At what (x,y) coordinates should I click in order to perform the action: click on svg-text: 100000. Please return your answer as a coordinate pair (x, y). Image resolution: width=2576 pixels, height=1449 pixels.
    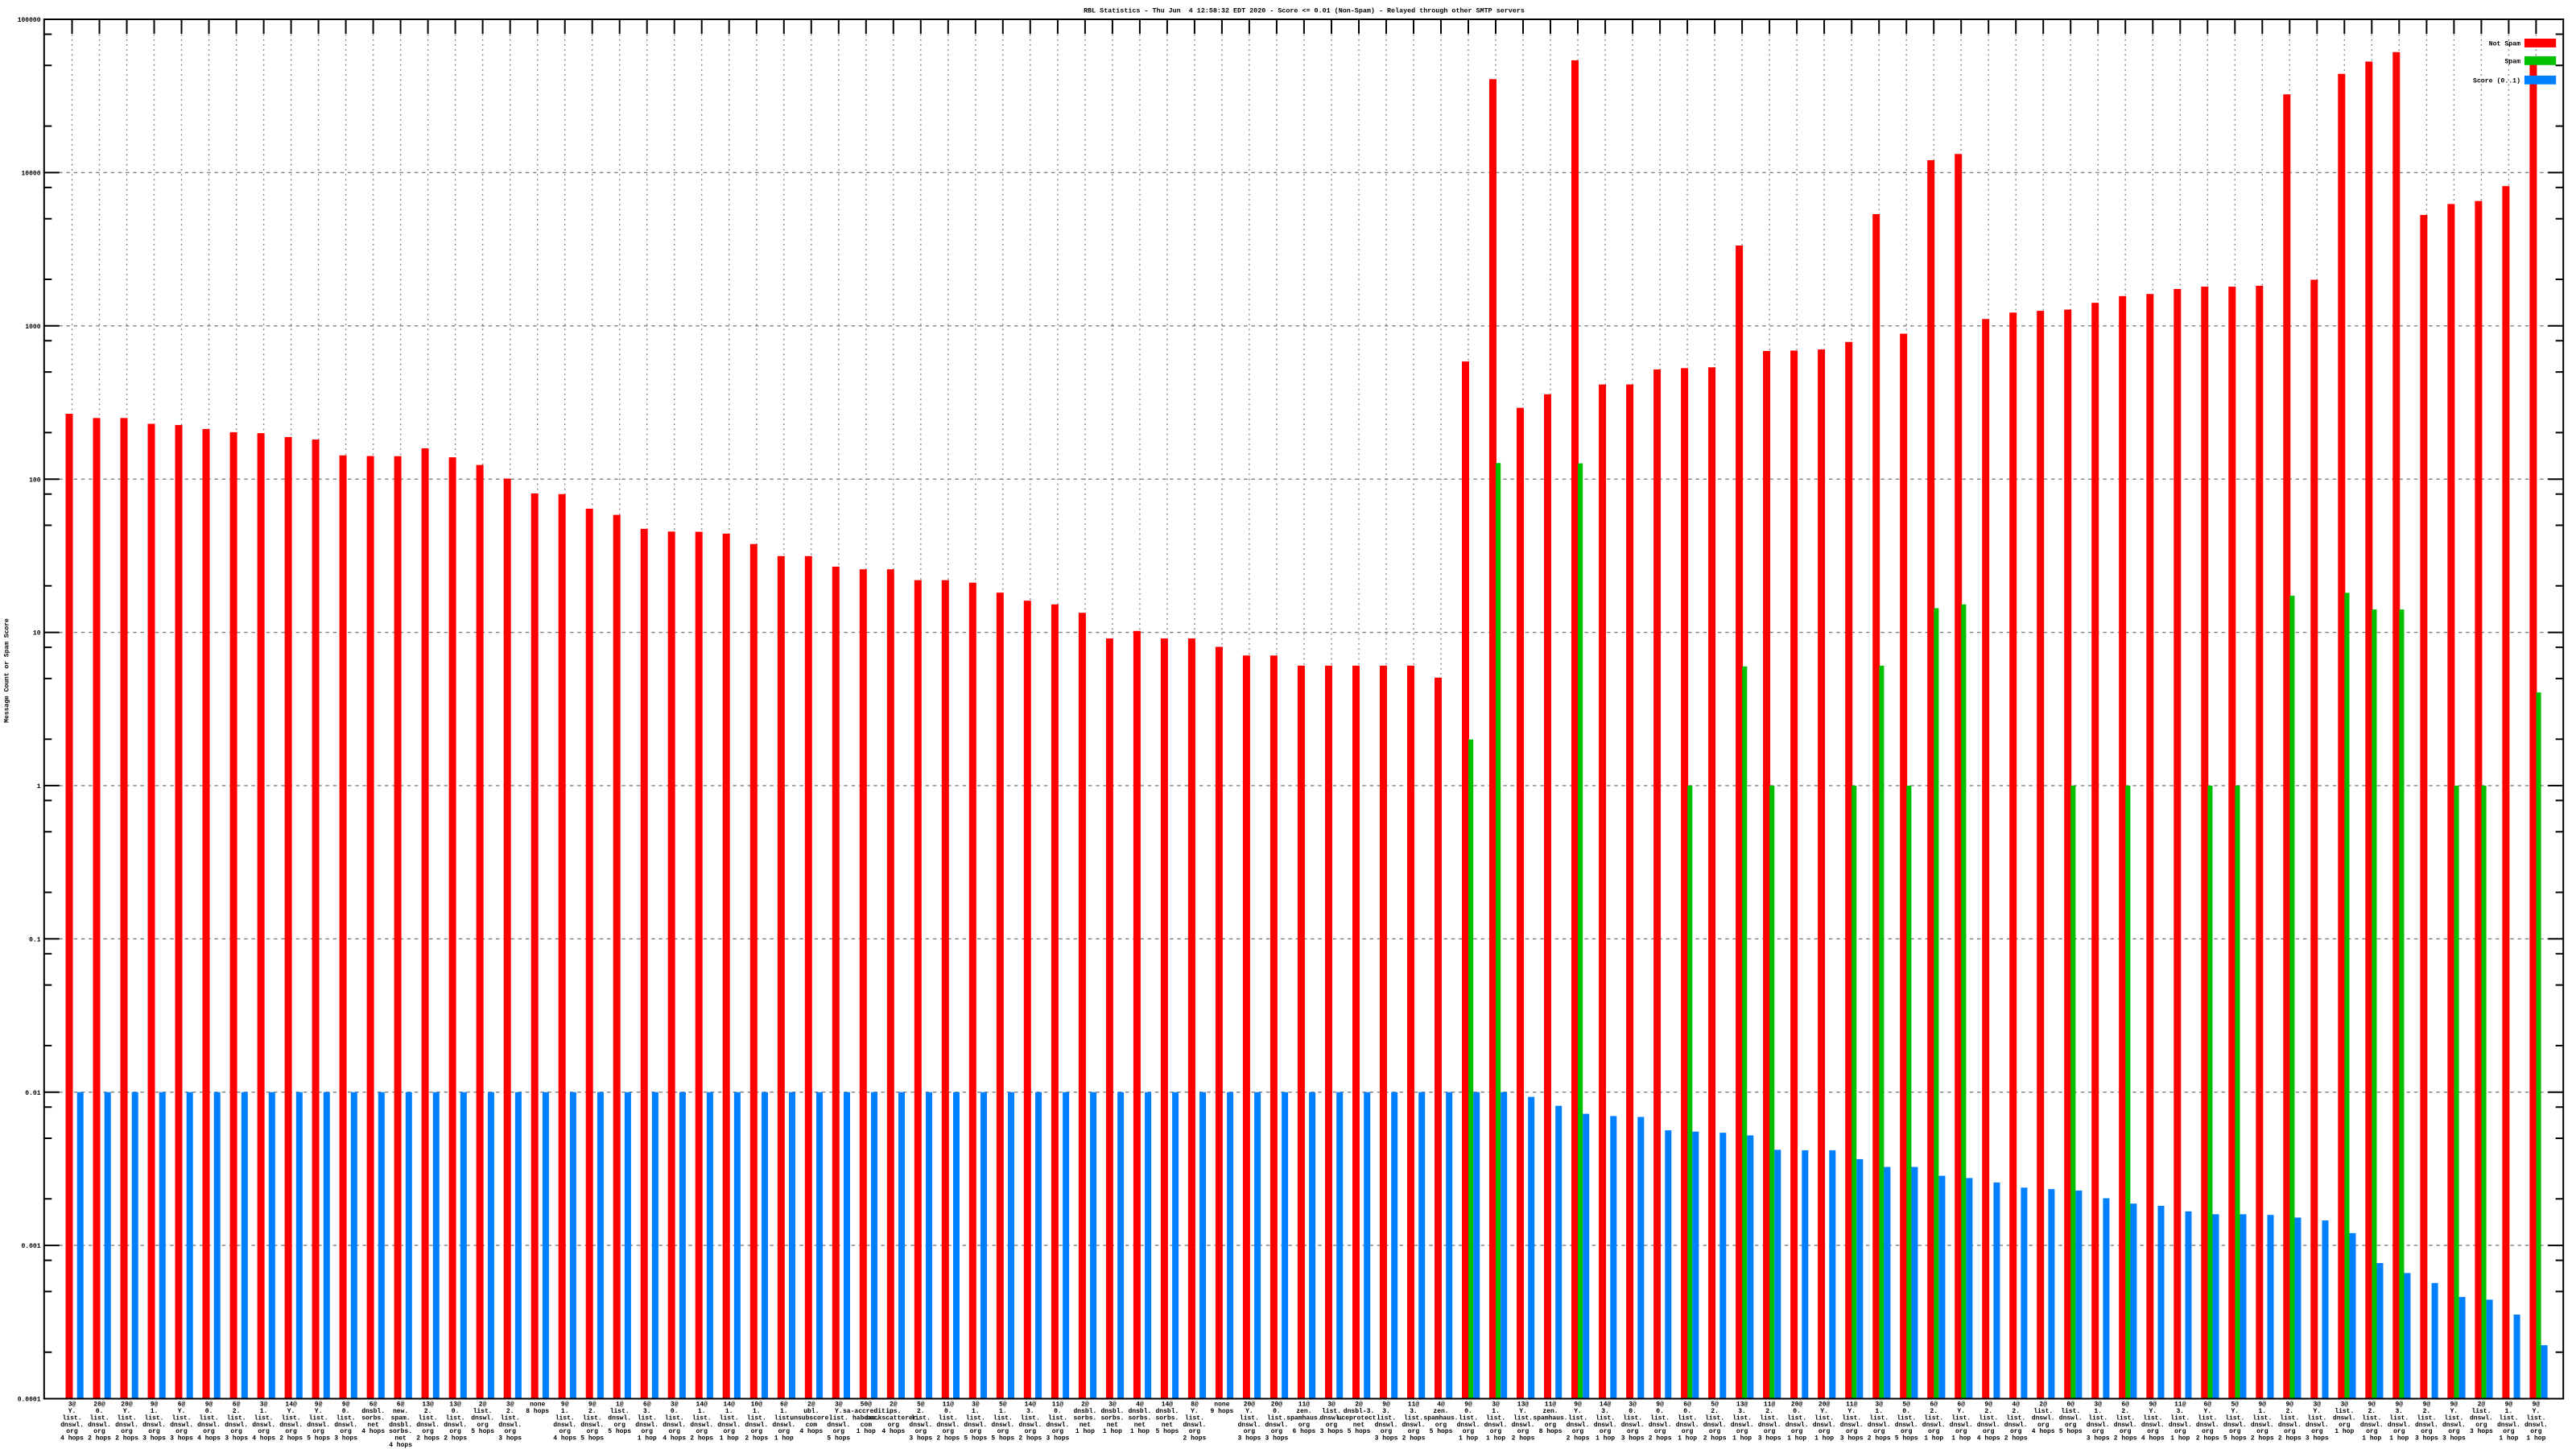
    Looking at the image, I should click on (29, 20).